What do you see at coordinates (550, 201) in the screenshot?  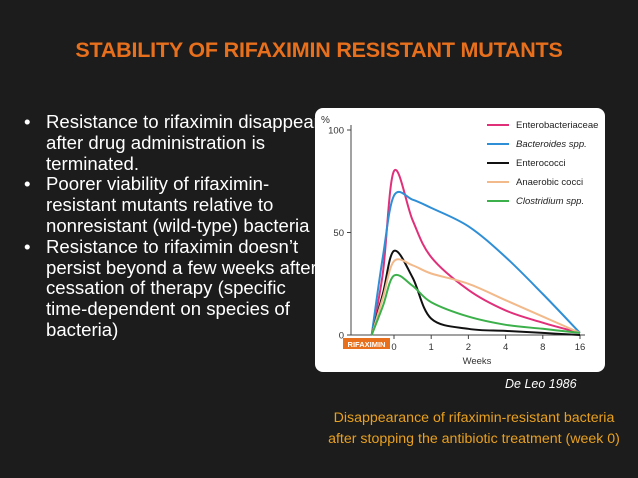 I see `legend-label: Clostridium spp.` at bounding box center [550, 201].